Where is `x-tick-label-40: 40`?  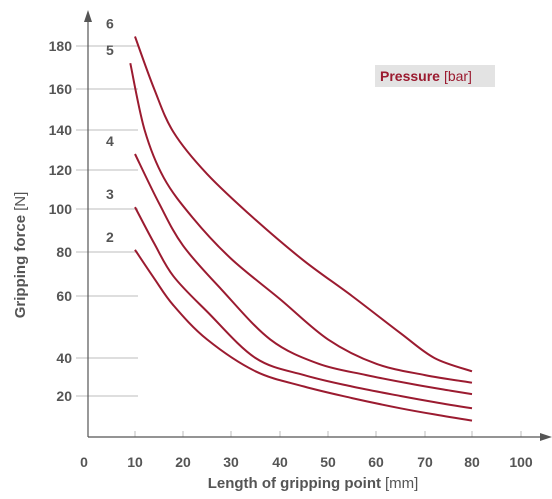 x-tick-label-40: 40 is located at coordinates (280, 462).